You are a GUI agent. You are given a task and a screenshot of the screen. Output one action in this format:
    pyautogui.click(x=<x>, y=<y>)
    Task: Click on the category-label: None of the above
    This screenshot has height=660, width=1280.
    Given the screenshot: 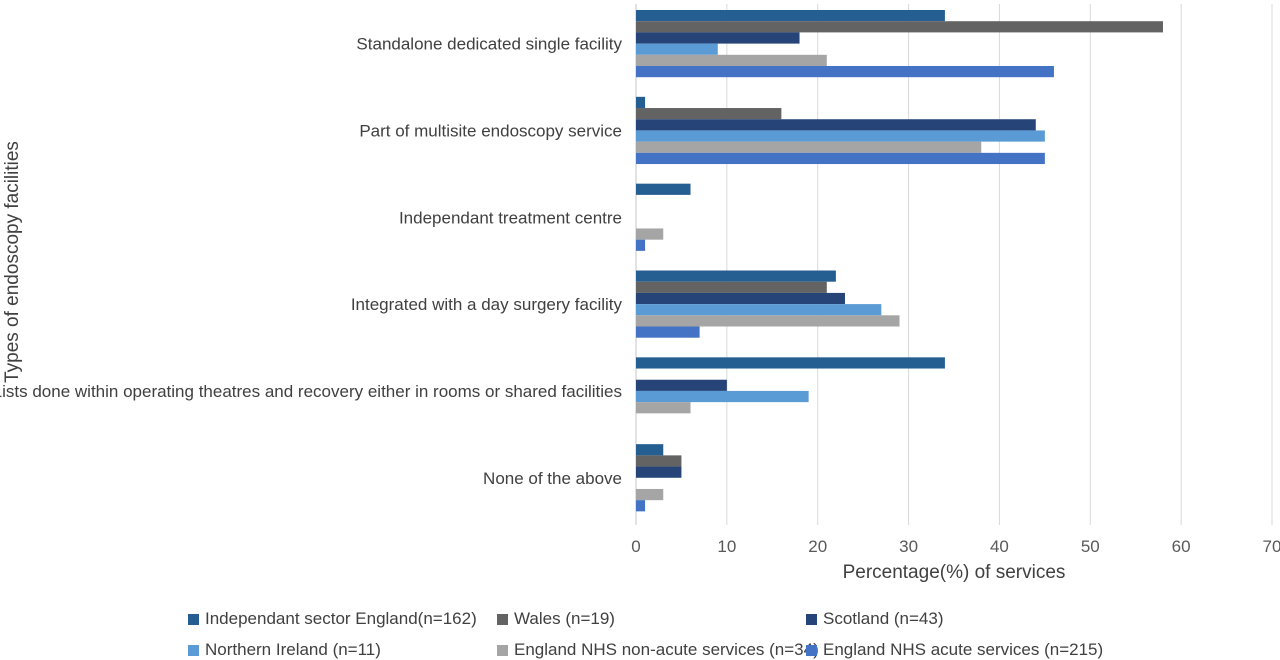 What is the action you would take?
    pyautogui.click(x=552, y=478)
    